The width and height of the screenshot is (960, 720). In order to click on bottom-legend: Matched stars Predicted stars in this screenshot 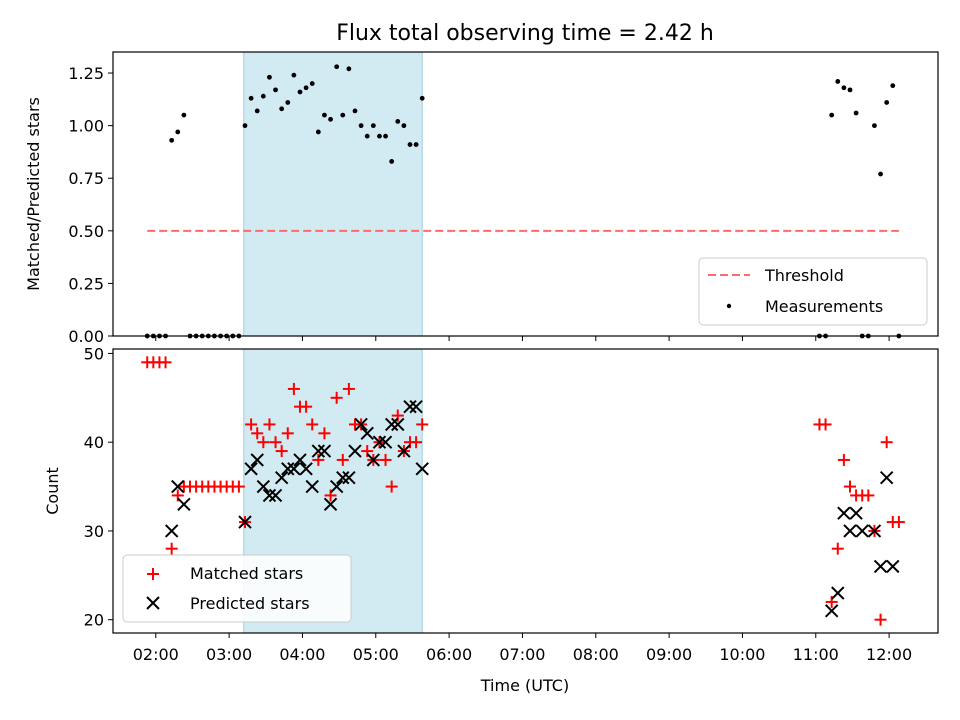, I will do `click(237, 588)`.